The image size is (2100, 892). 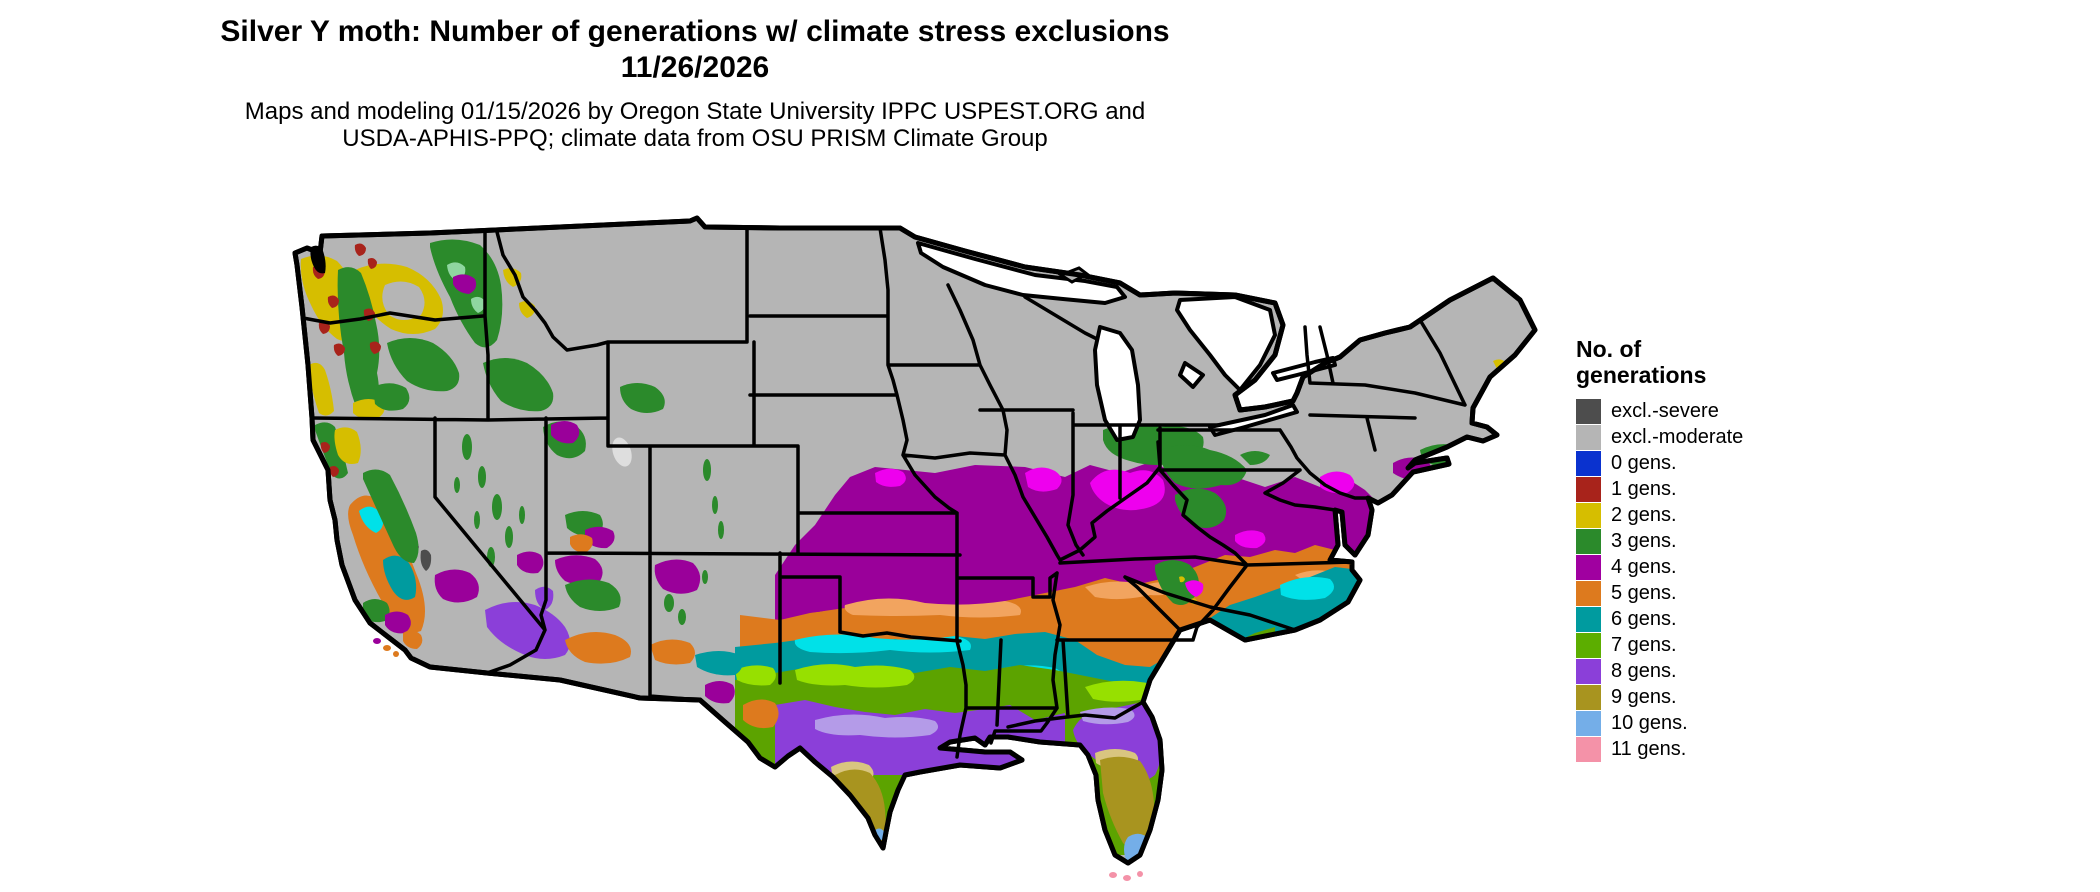 What do you see at coordinates (482, 477) in the screenshot?
I see `region-3gens-nv2` at bounding box center [482, 477].